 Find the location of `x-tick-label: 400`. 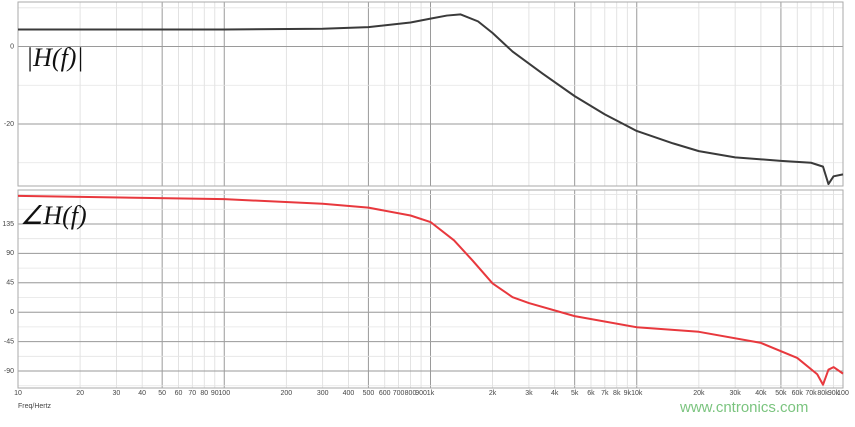

x-tick-label: 400 is located at coordinates (349, 393).